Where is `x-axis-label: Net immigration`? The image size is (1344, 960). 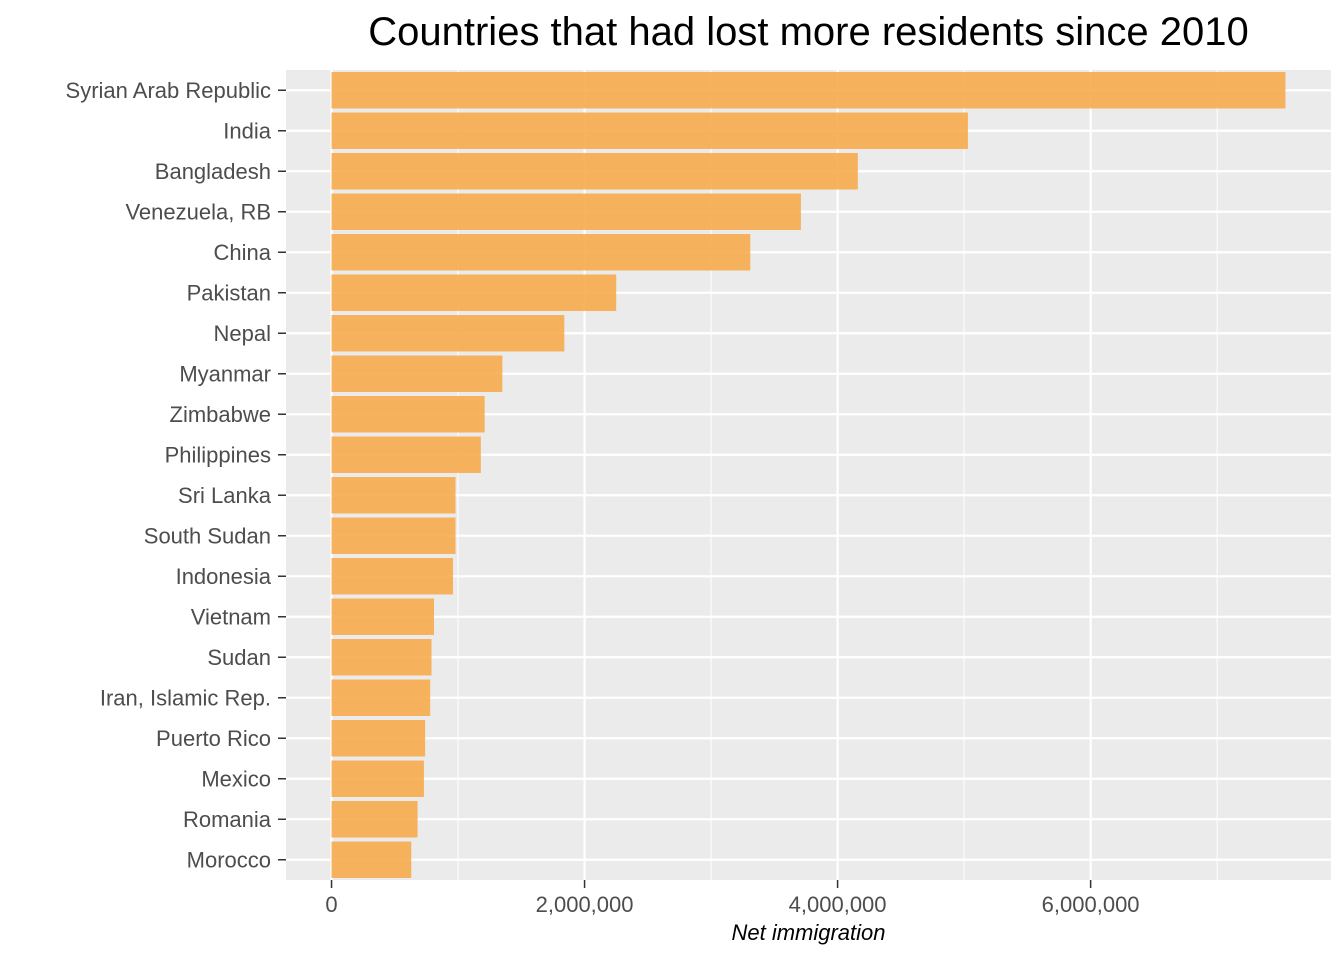 x-axis-label: Net immigration is located at coordinates (808, 932).